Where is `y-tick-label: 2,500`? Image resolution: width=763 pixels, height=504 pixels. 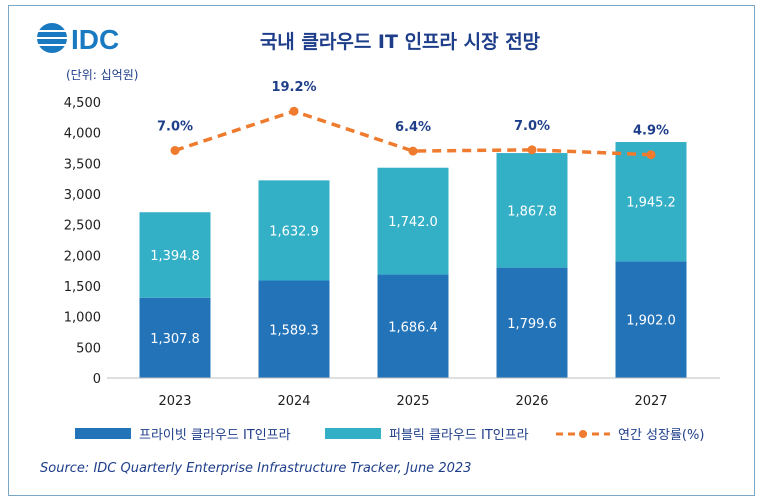
y-tick-label: 2,500 is located at coordinates (82, 226).